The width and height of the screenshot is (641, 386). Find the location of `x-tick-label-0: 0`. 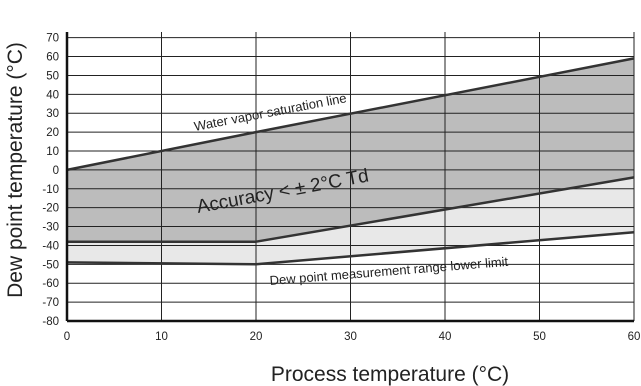

x-tick-label-0: 0 is located at coordinates (67, 337).